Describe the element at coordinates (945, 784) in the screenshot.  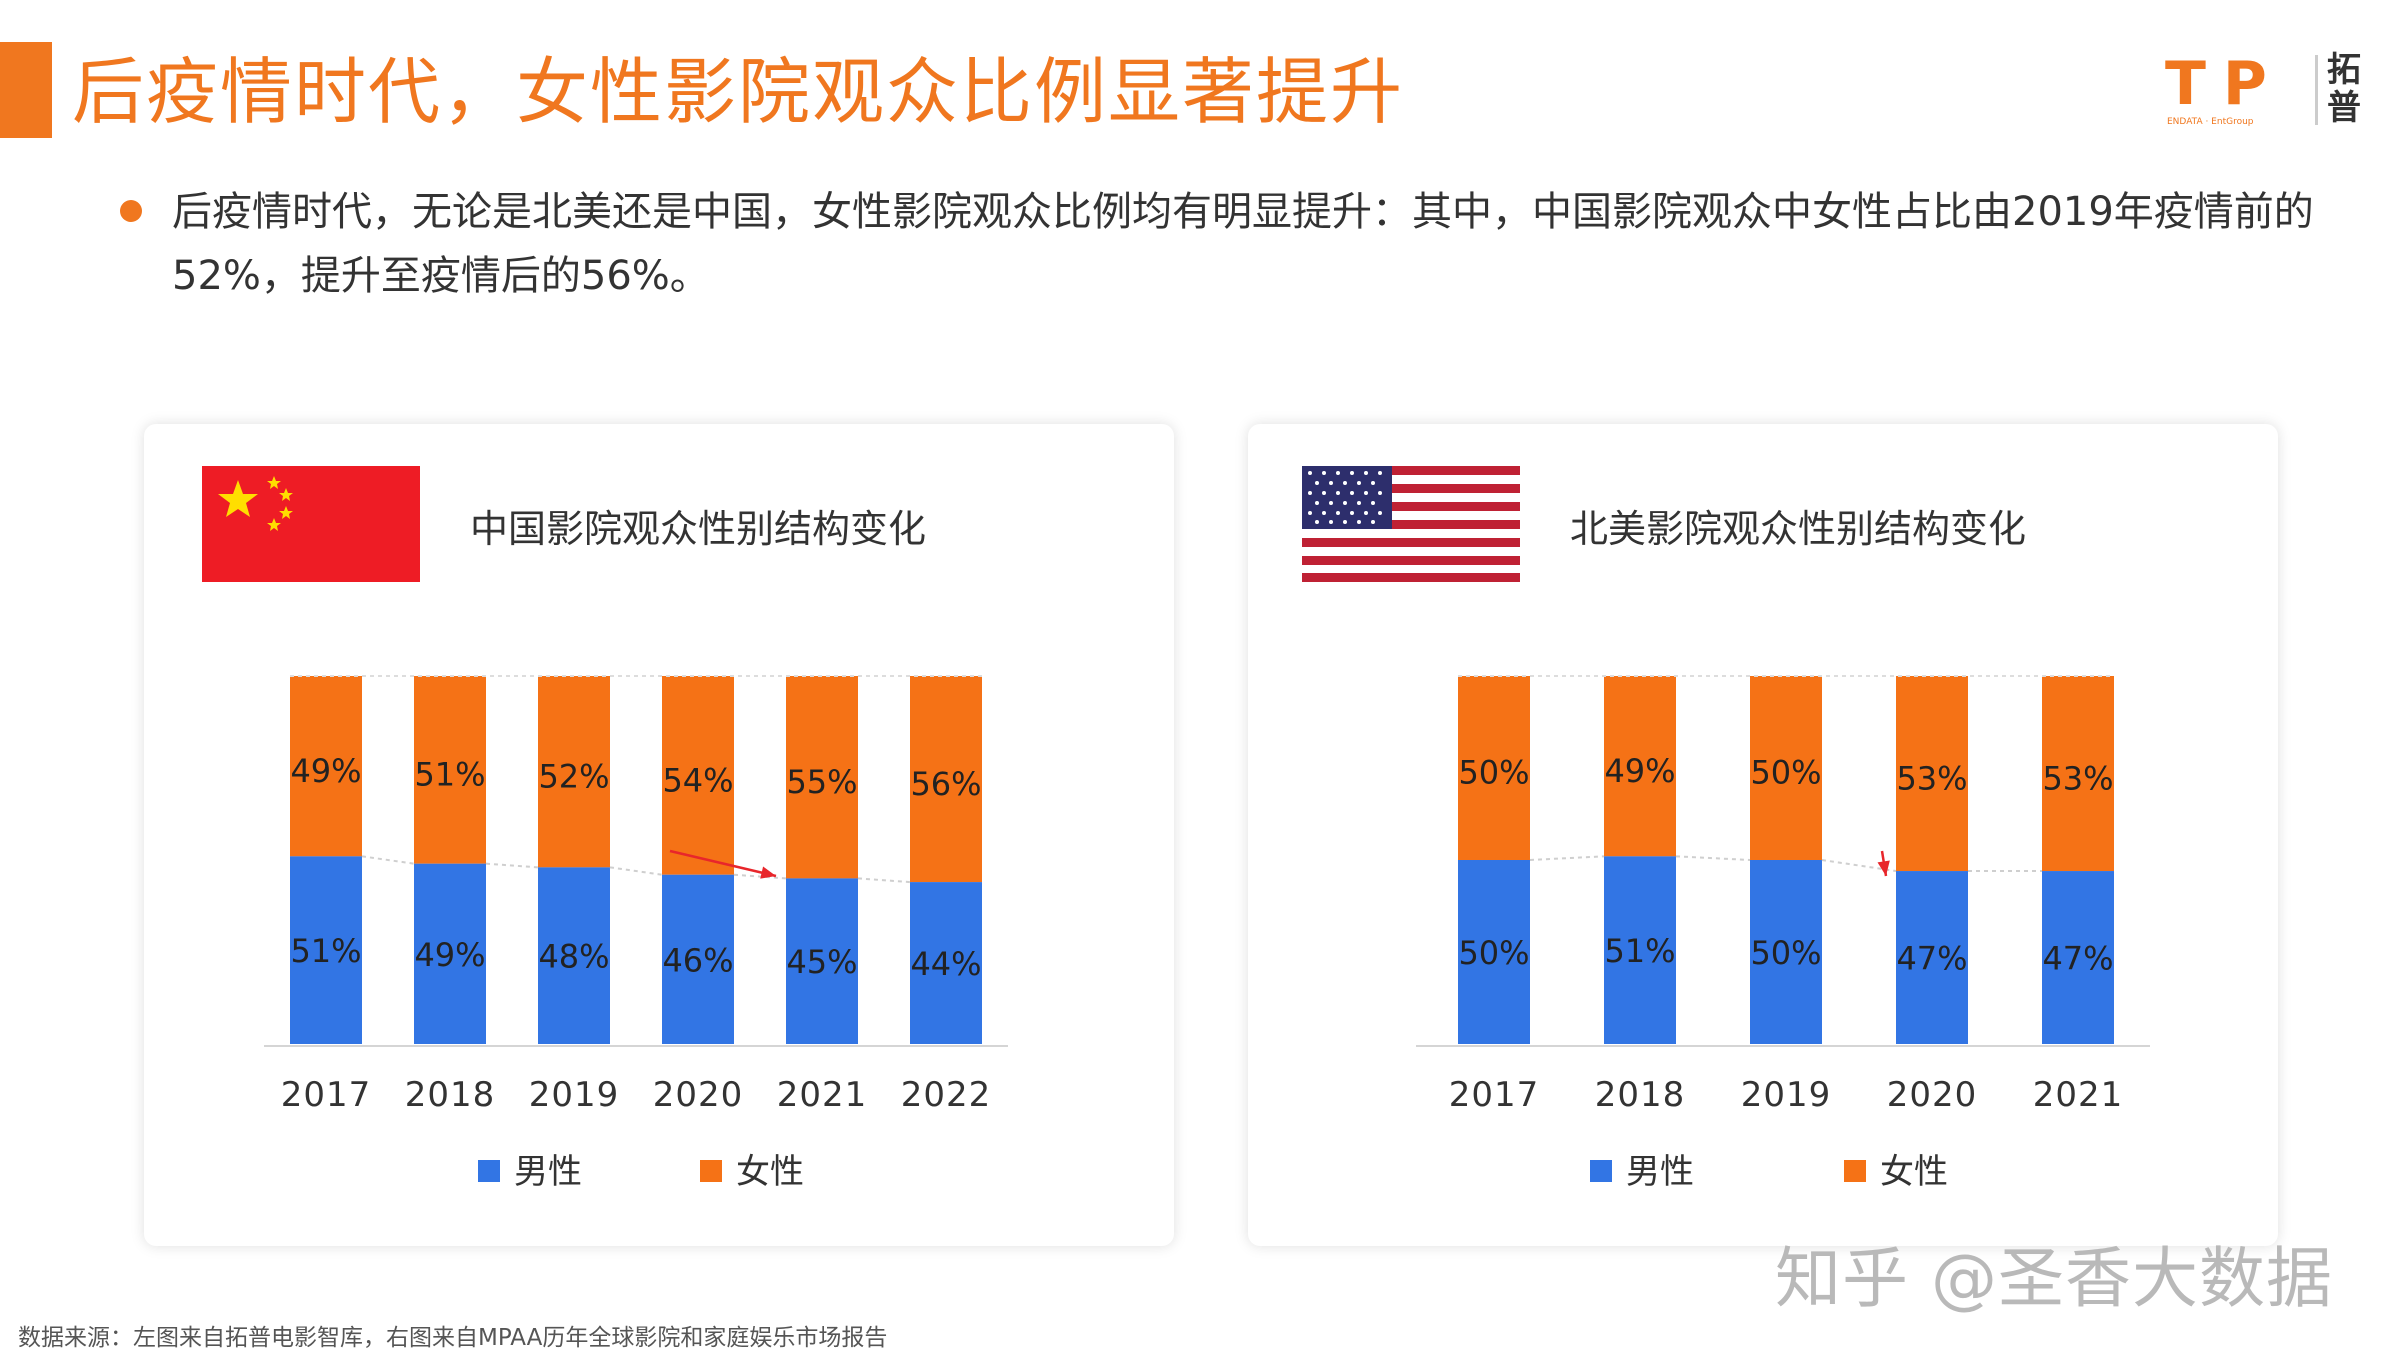
I see `label-female-2022: 56%` at that location.